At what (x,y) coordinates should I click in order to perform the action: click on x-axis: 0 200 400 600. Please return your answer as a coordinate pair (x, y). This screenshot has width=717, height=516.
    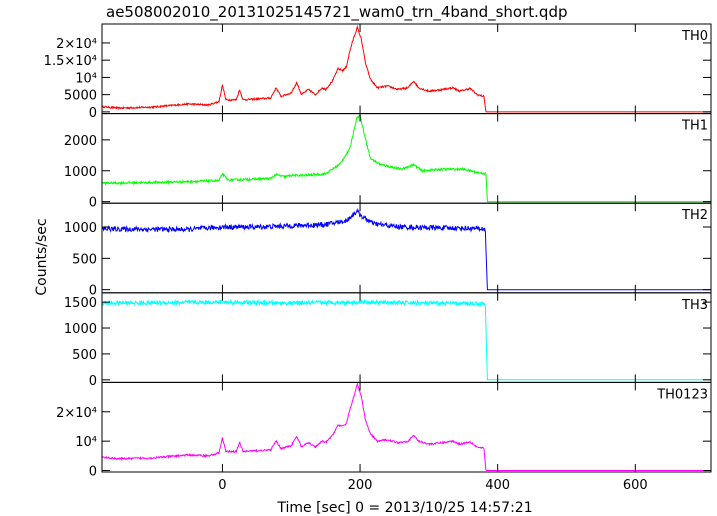
    Looking at the image, I should click on (432, 485).